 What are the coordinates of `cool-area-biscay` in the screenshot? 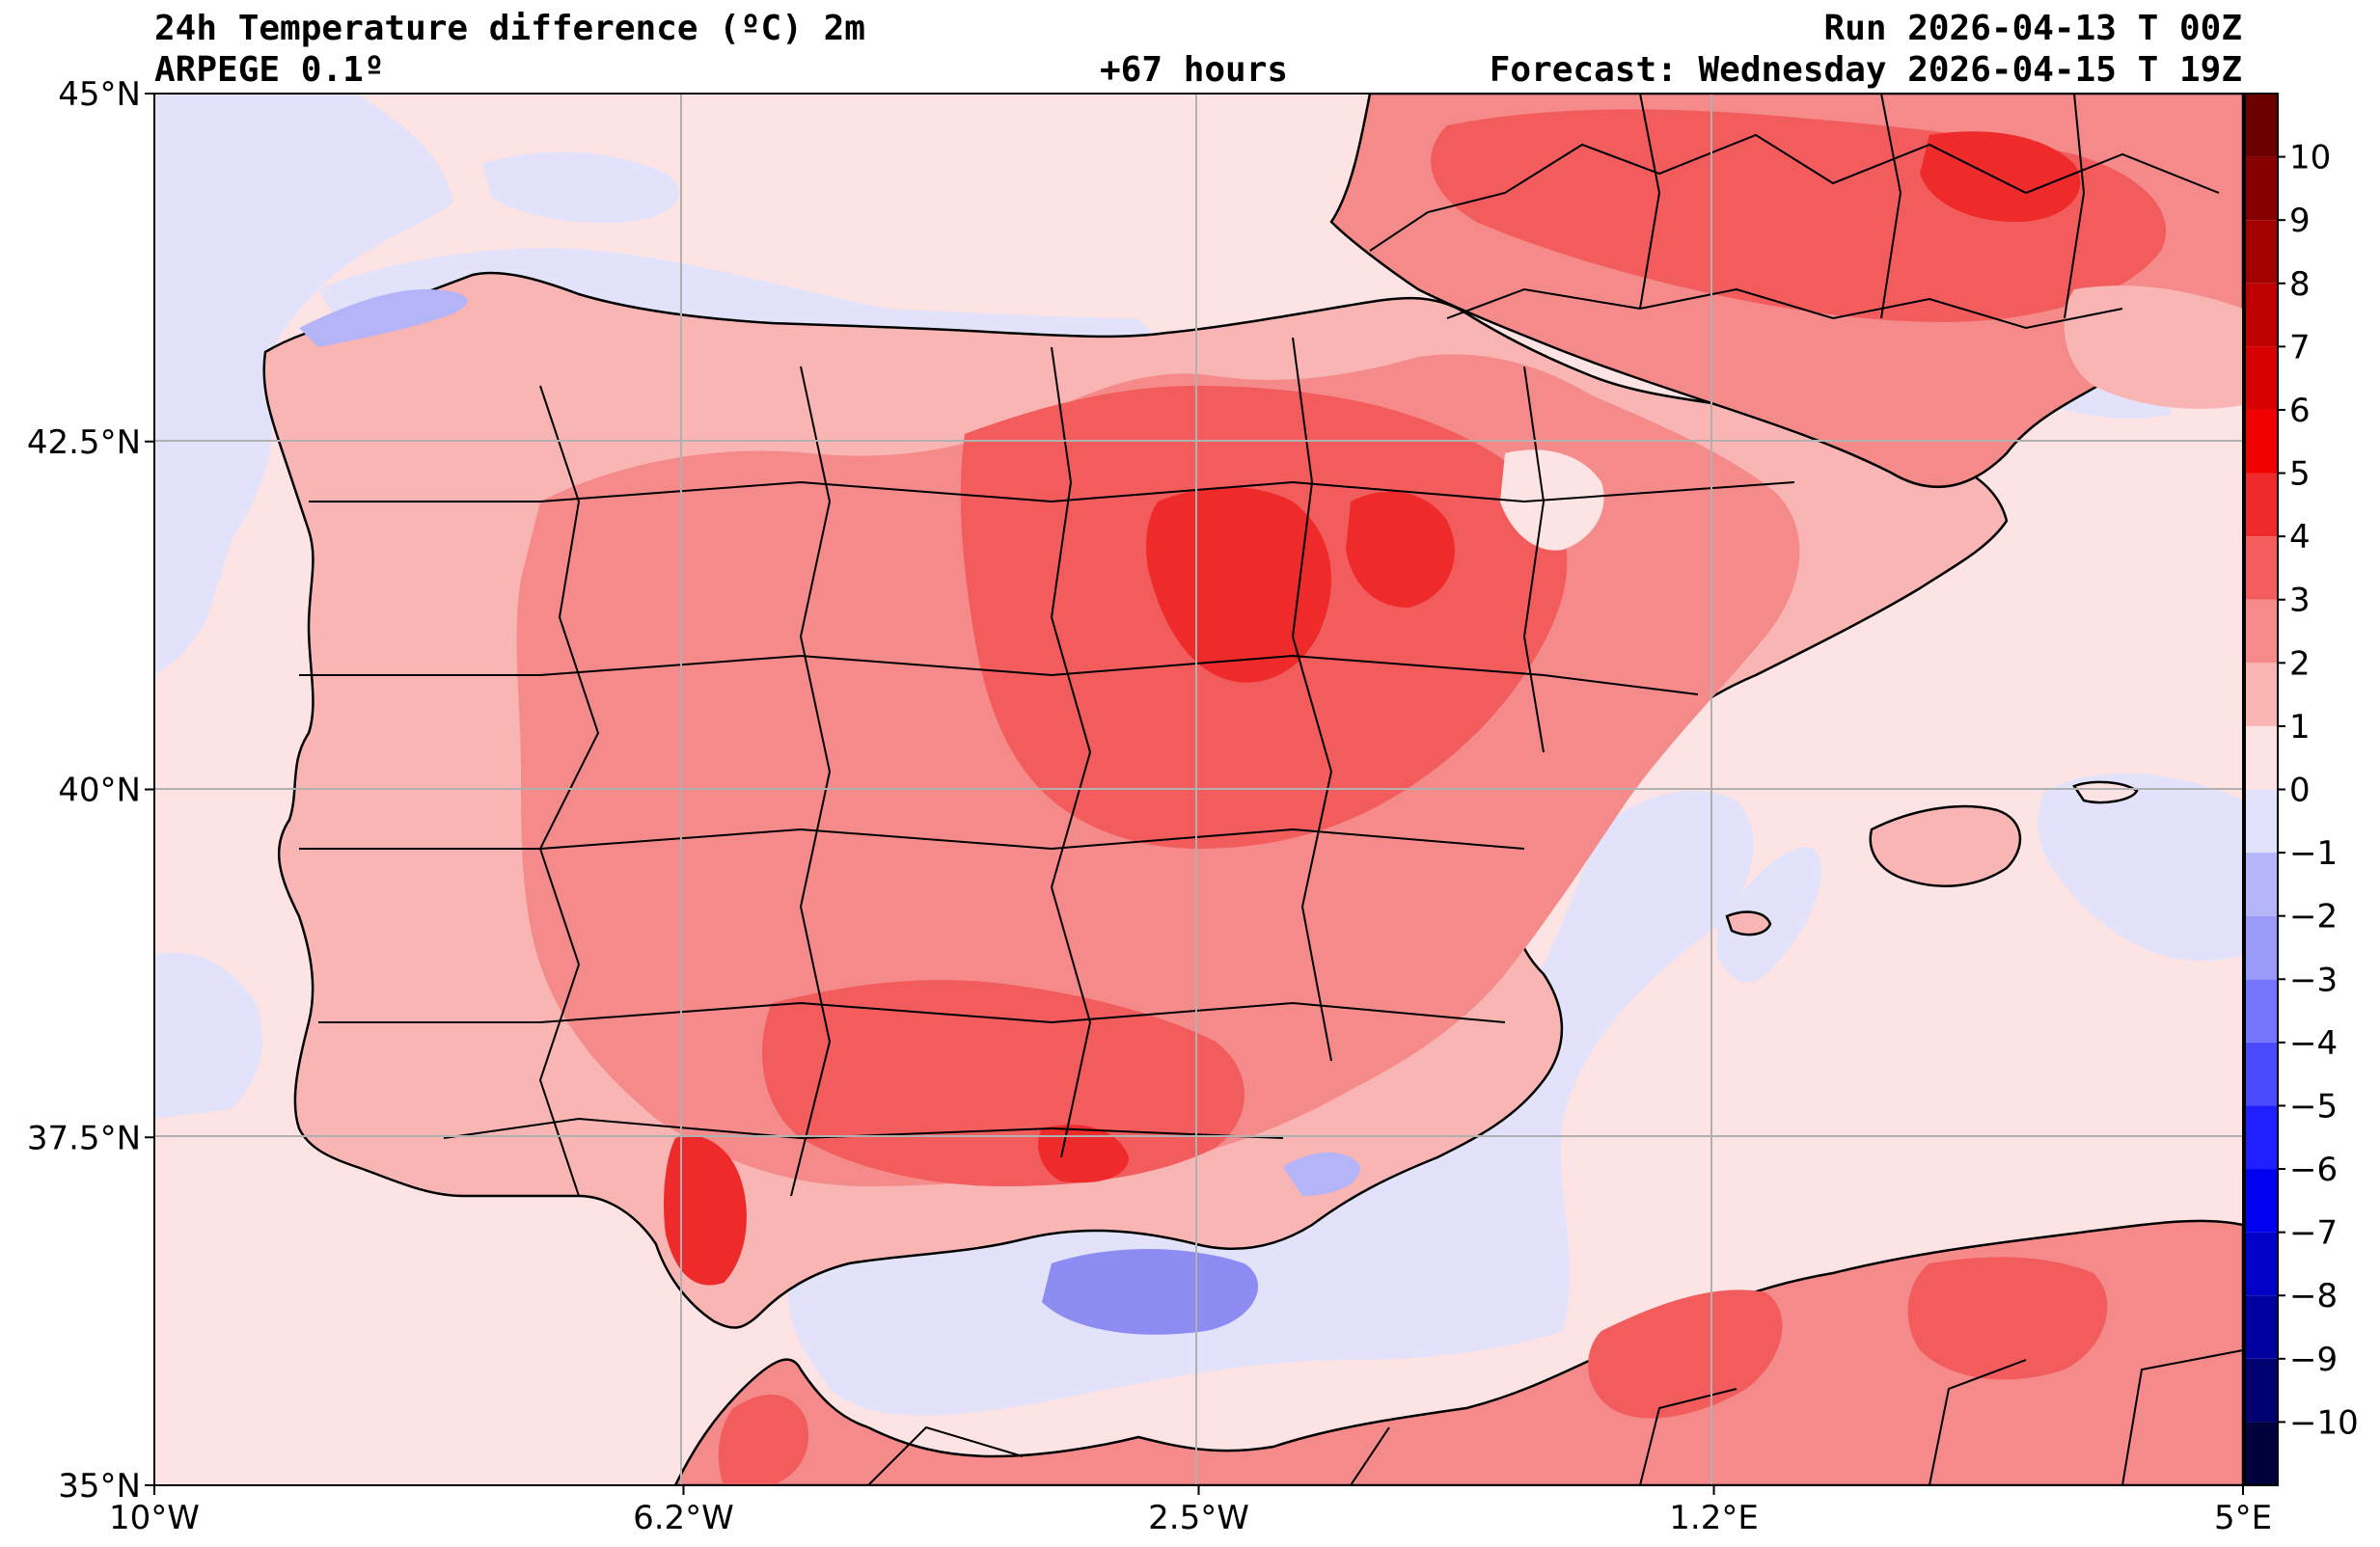 It's located at (738, 300).